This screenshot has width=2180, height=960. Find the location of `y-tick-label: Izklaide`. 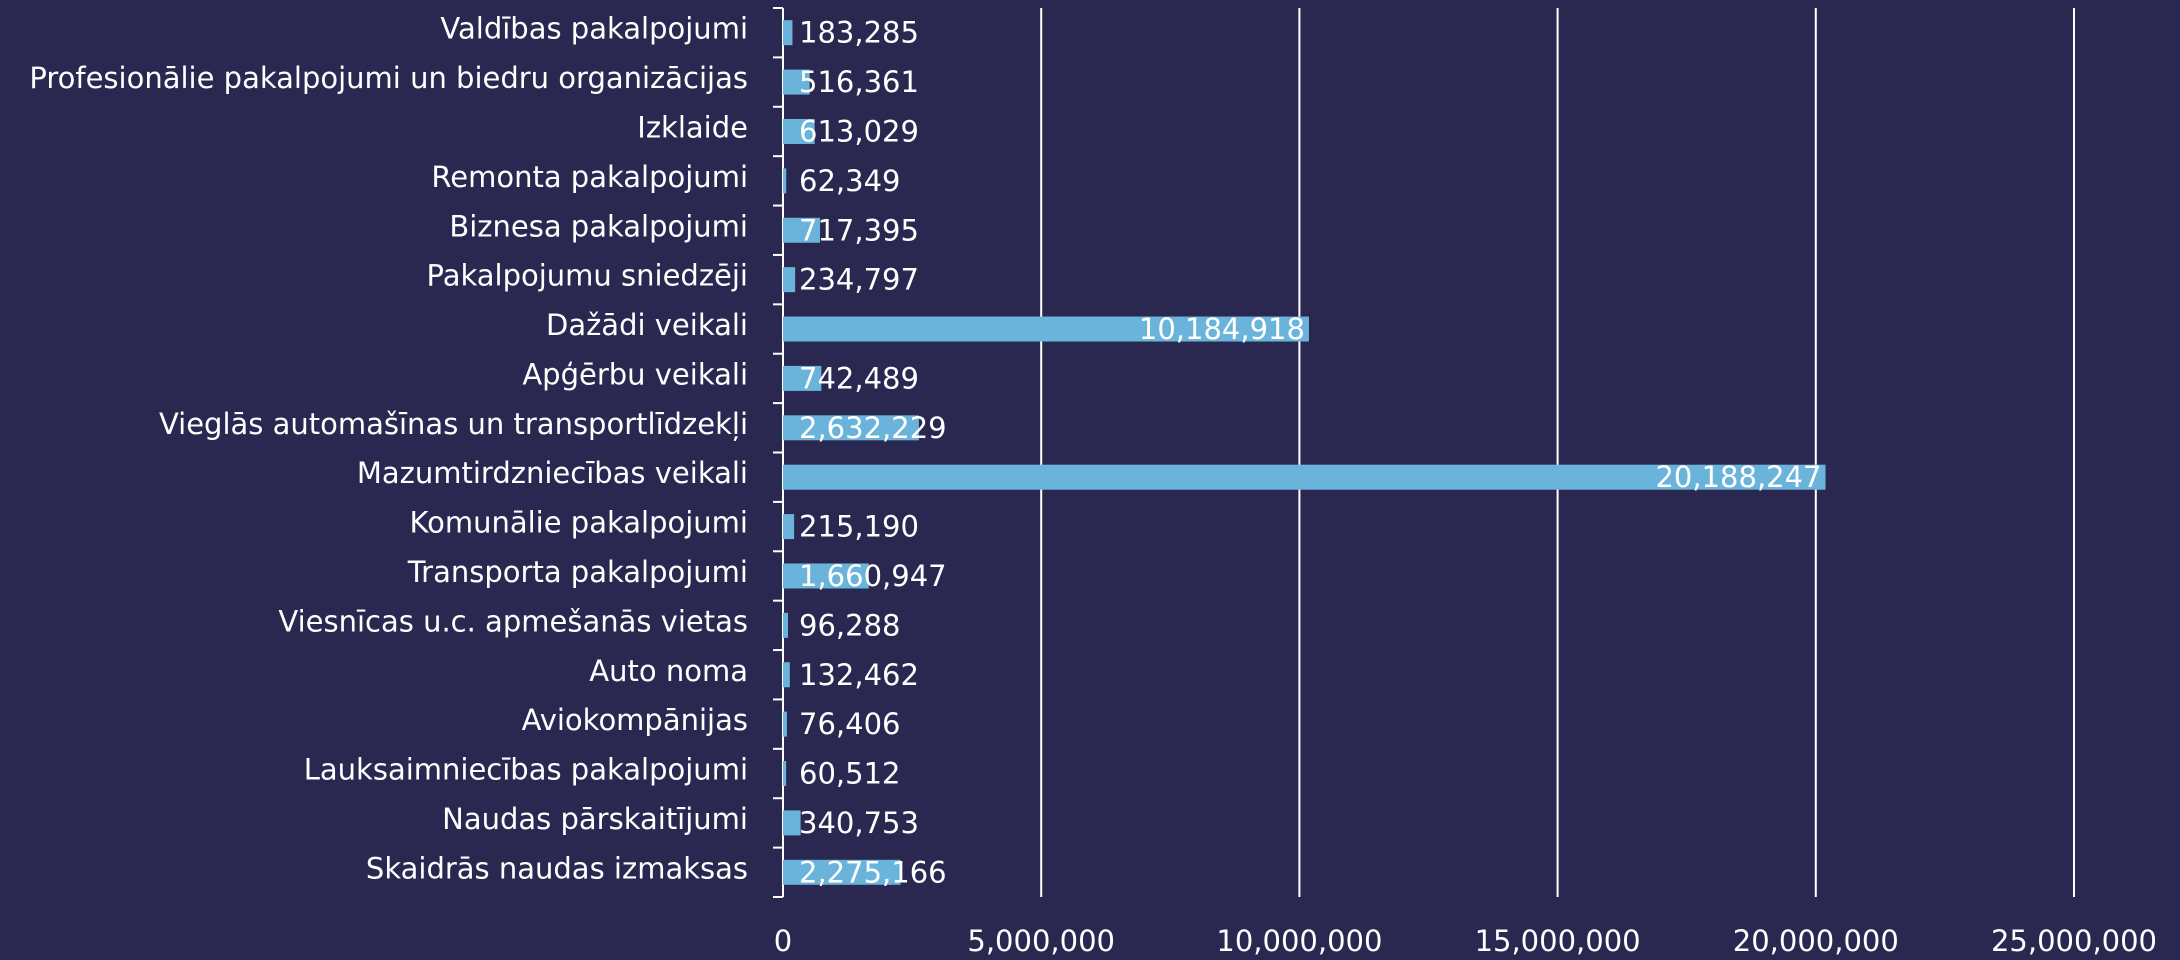

y-tick-label: Izklaide is located at coordinates (692, 127).